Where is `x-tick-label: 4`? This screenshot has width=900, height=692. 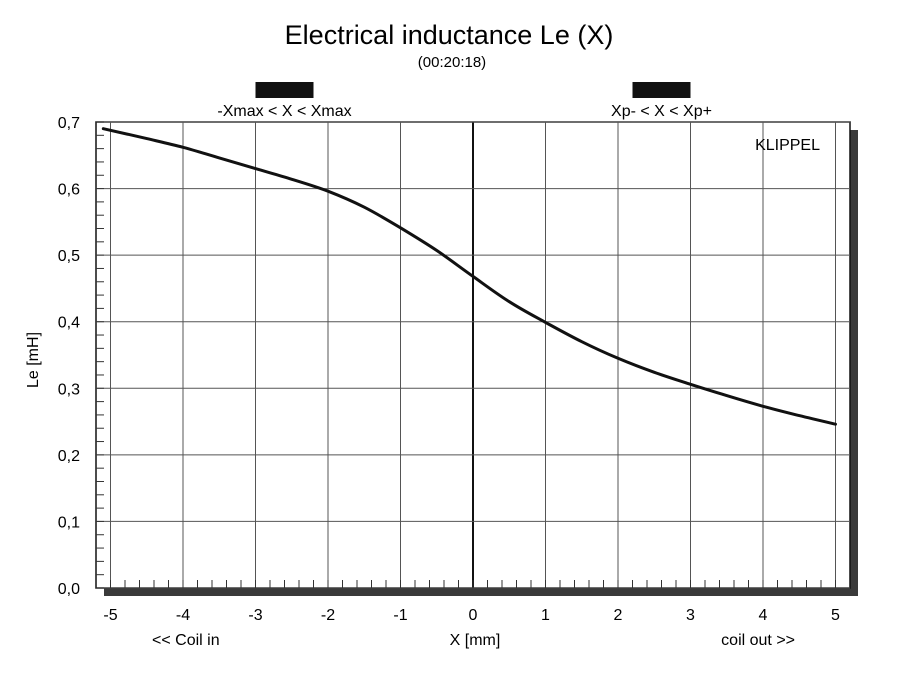
x-tick-label: 4 is located at coordinates (763, 615).